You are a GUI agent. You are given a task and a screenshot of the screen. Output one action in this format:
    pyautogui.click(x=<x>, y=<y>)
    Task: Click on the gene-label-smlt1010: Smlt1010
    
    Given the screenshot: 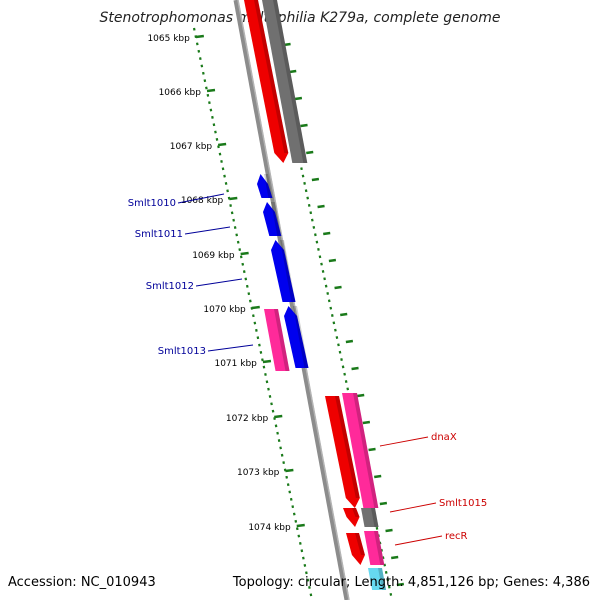 What is the action you would take?
    pyautogui.click(x=152, y=203)
    